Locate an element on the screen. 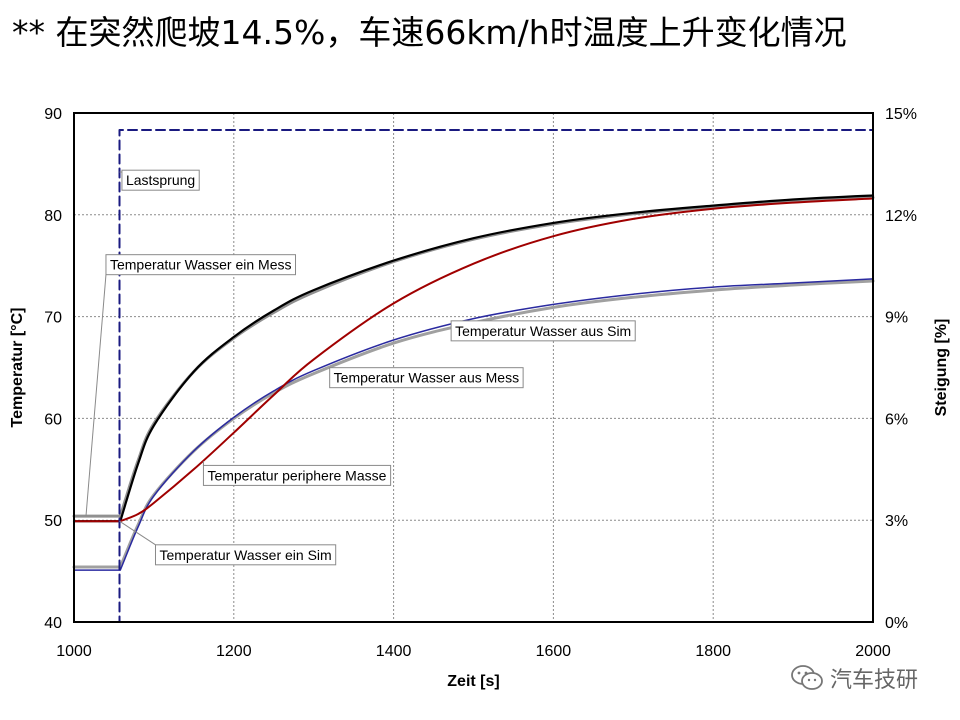 Image resolution: width=960 pixels, height=720 pixels. y-left-tick-label: 50 is located at coordinates (53, 521).